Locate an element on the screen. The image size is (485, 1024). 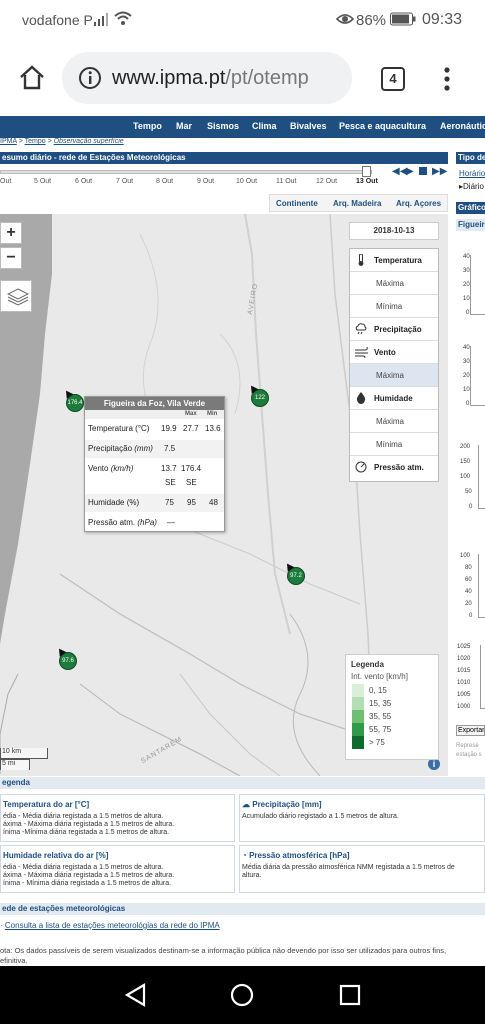
info-icon is located at coordinates (90, 78).